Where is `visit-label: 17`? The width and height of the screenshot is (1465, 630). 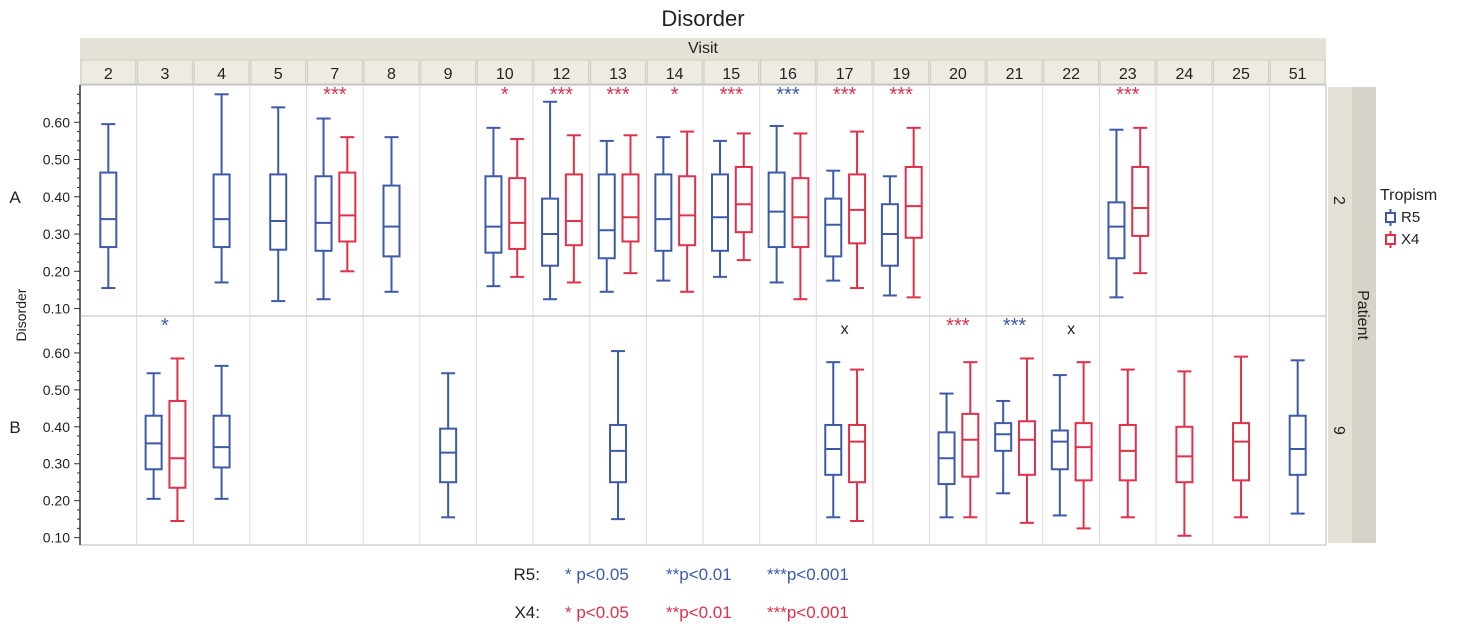 visit-label: 17 is located at coordinates (845, 74).